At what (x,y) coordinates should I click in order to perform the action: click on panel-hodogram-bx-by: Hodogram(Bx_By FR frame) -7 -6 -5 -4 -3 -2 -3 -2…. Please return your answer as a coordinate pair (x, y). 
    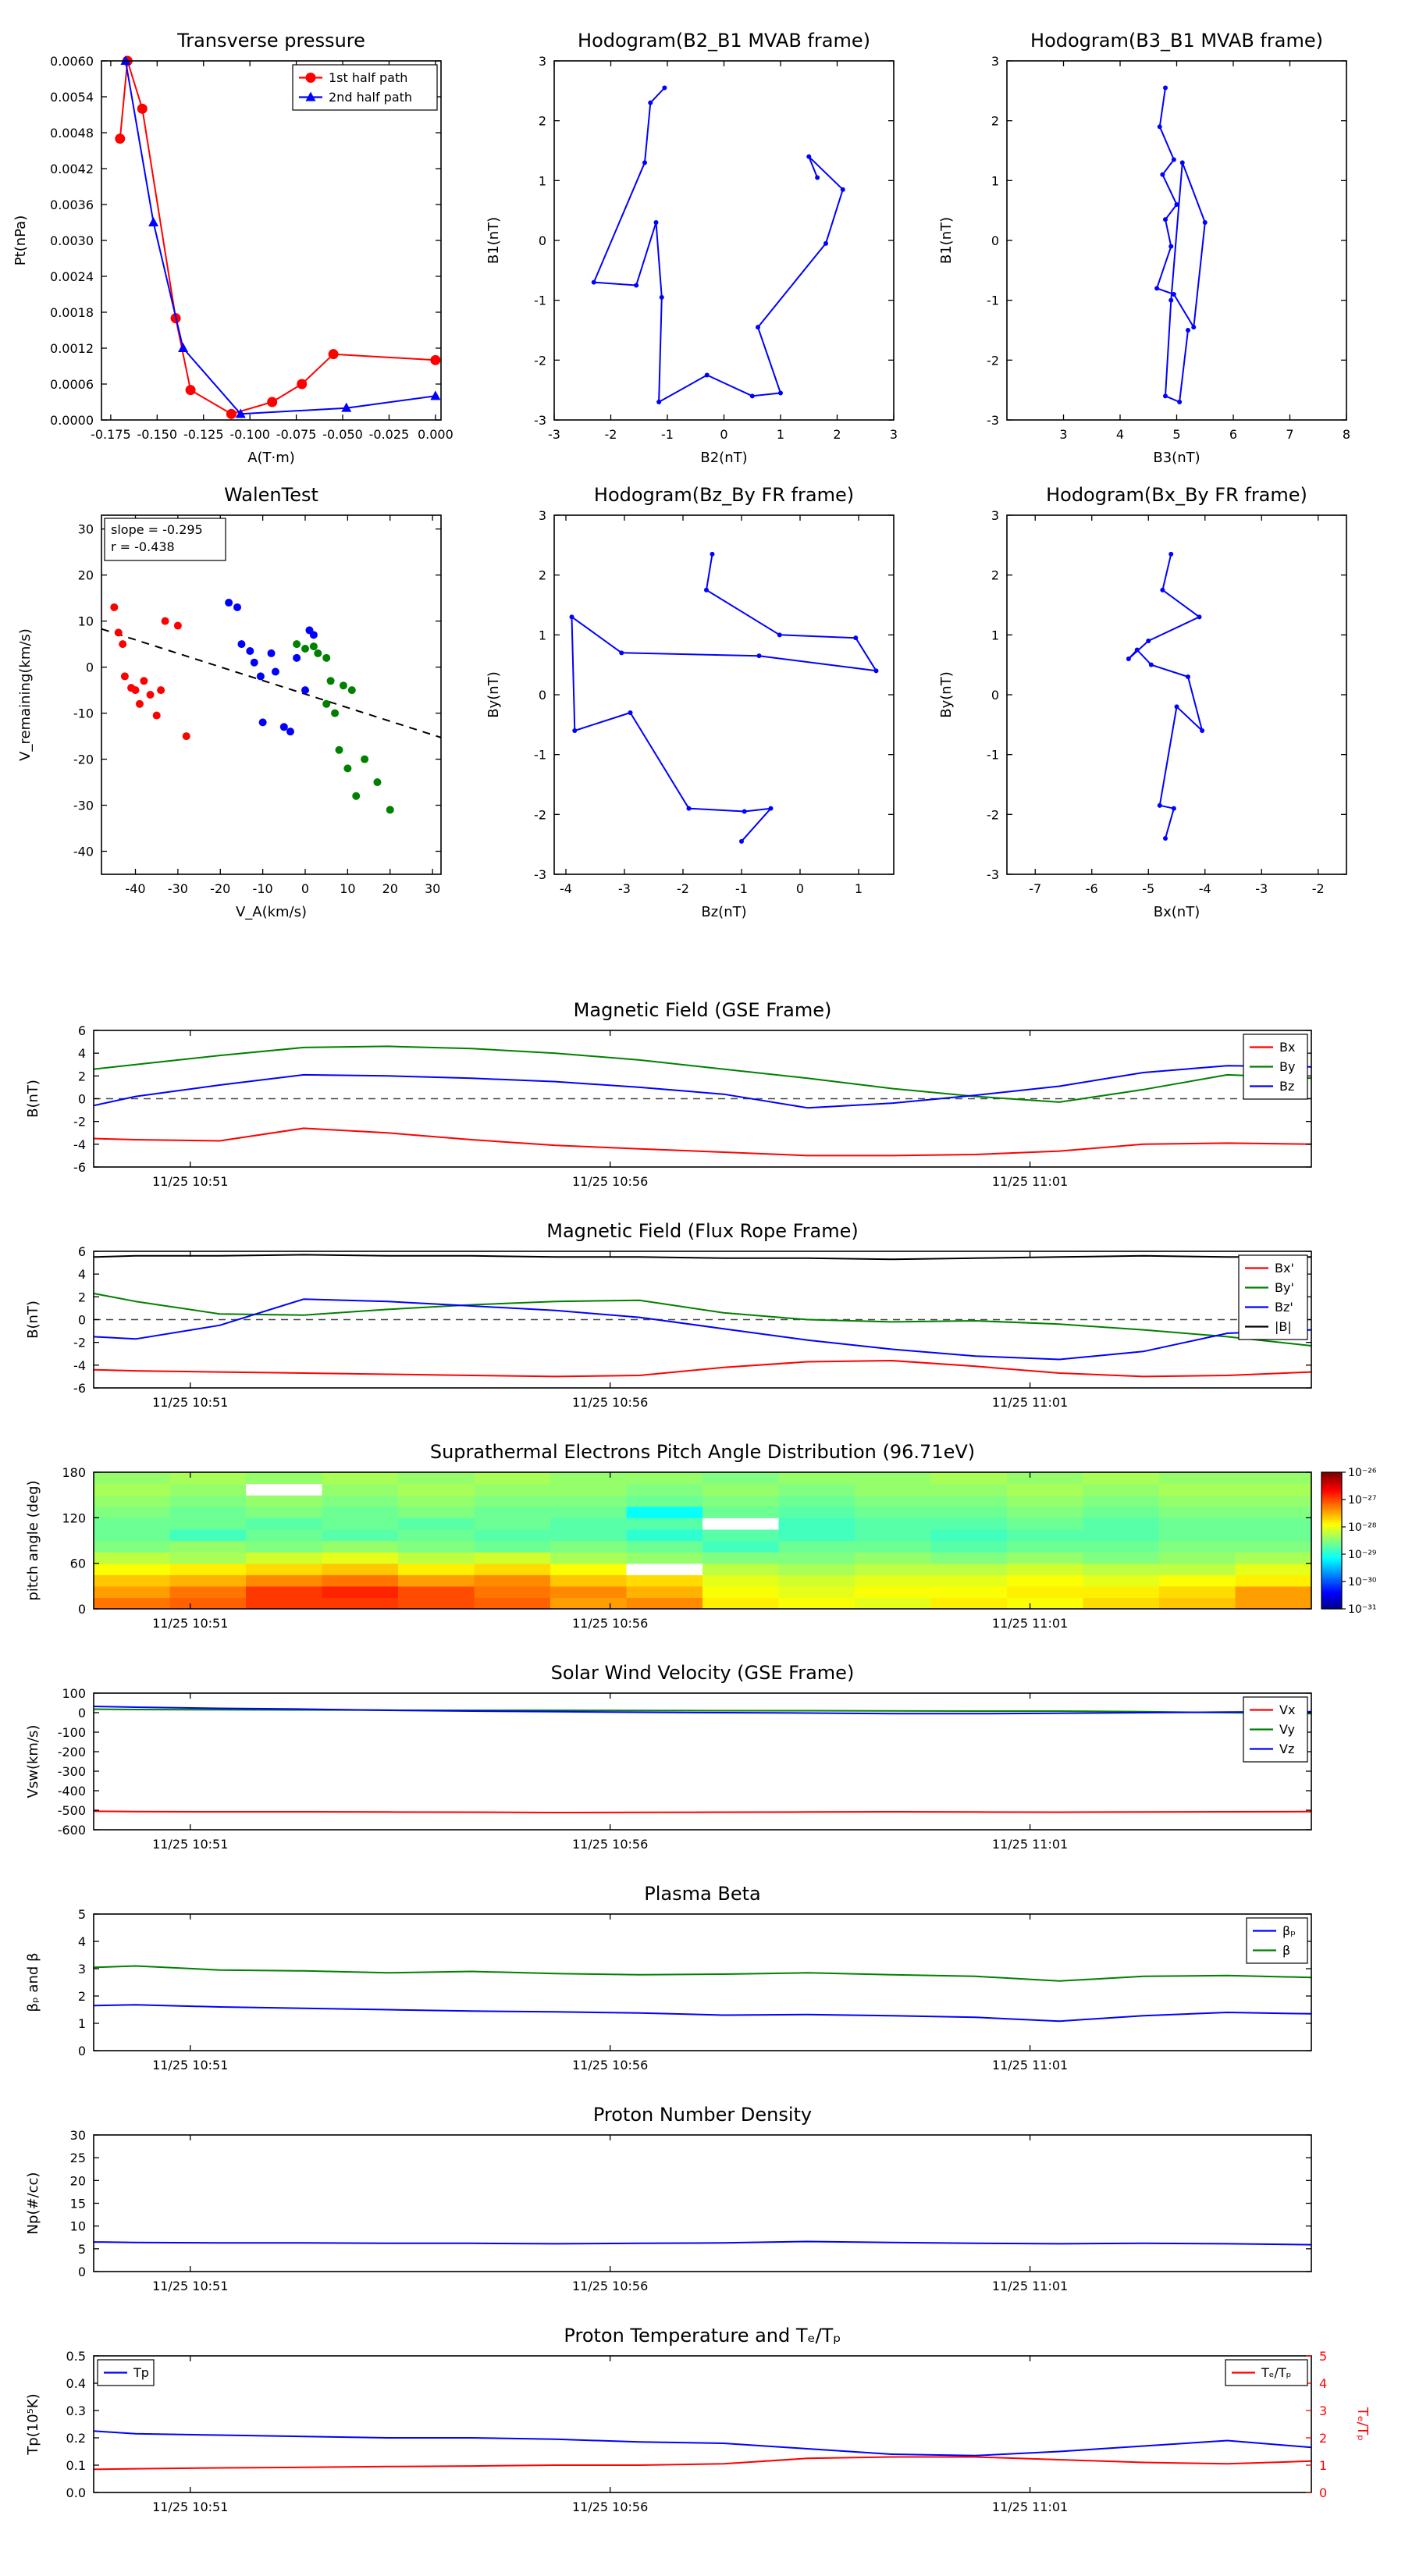
    Looking at the image, I should click on (1140, 698).